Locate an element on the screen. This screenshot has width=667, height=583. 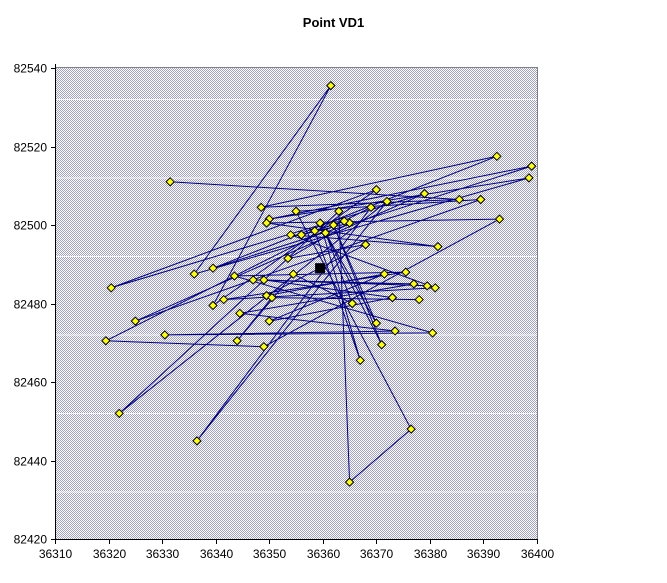
x-tick-label: 36360 is located at coordinates (324, 554).